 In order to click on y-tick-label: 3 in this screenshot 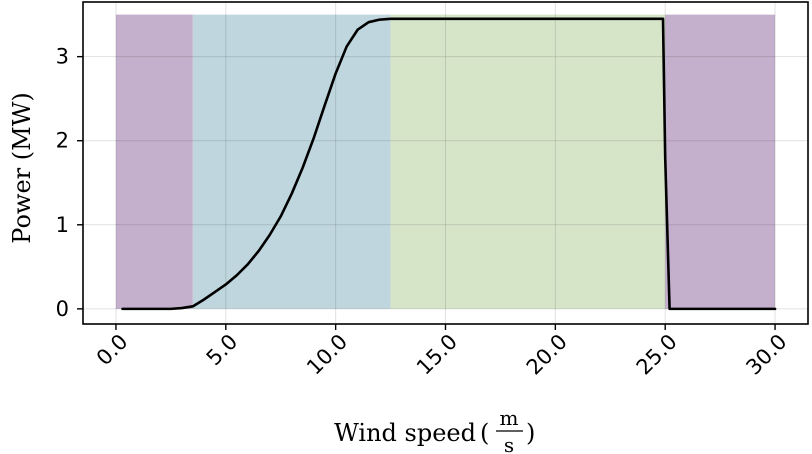, I will do `click(62, 57)`.